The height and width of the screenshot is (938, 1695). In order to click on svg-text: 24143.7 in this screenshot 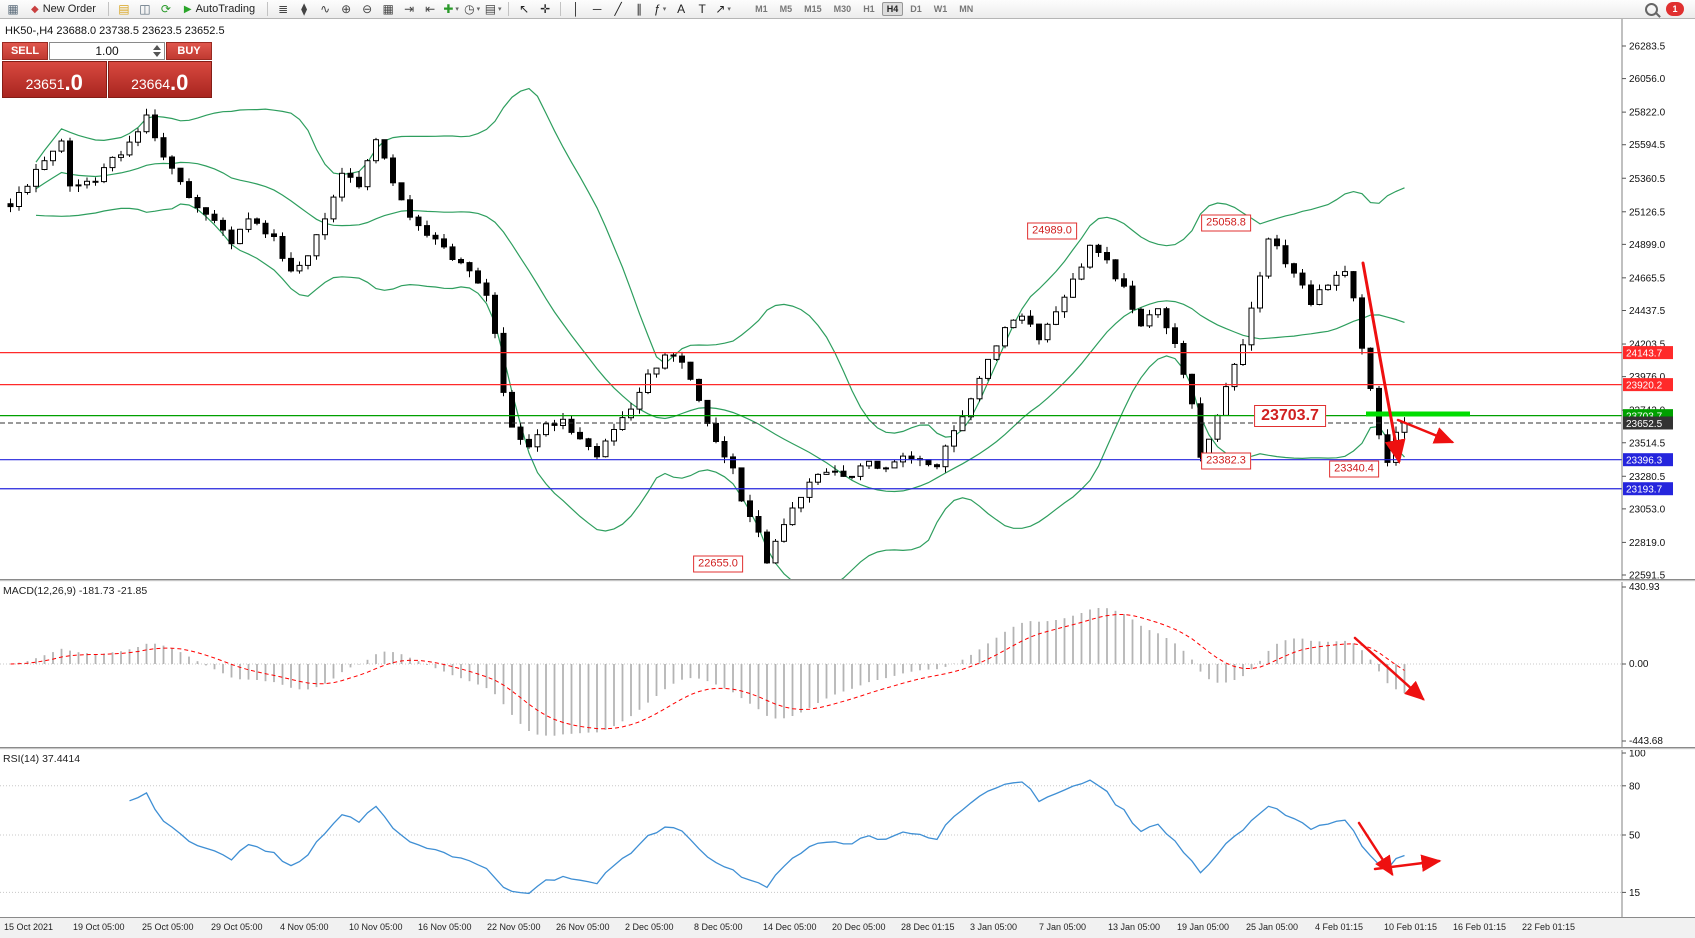, I will do `click(1644, 354)`.